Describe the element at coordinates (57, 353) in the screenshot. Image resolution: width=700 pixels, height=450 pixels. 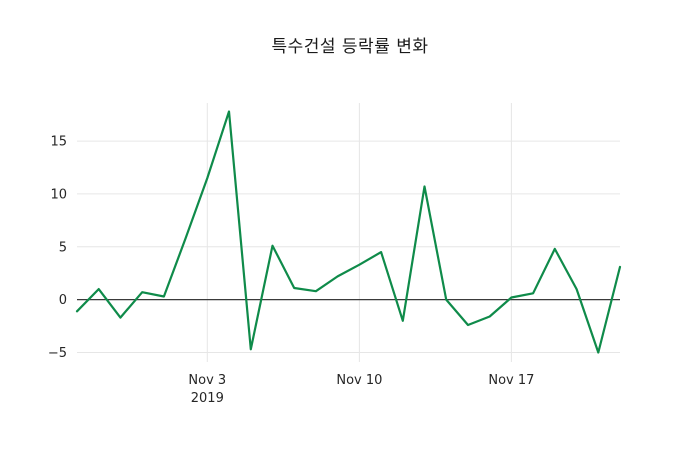
I see `y-tick-label: −5` at that location.